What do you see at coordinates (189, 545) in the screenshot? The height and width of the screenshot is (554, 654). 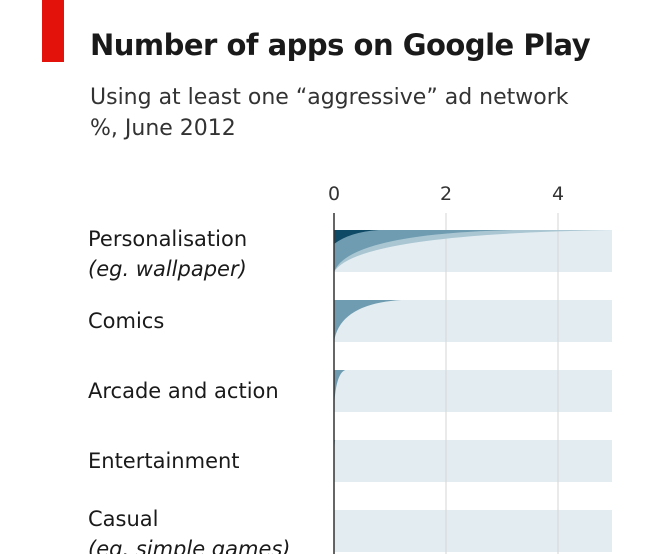 I see `category-sublabel: (eg. simple games)` at bounding box center [189, 545].